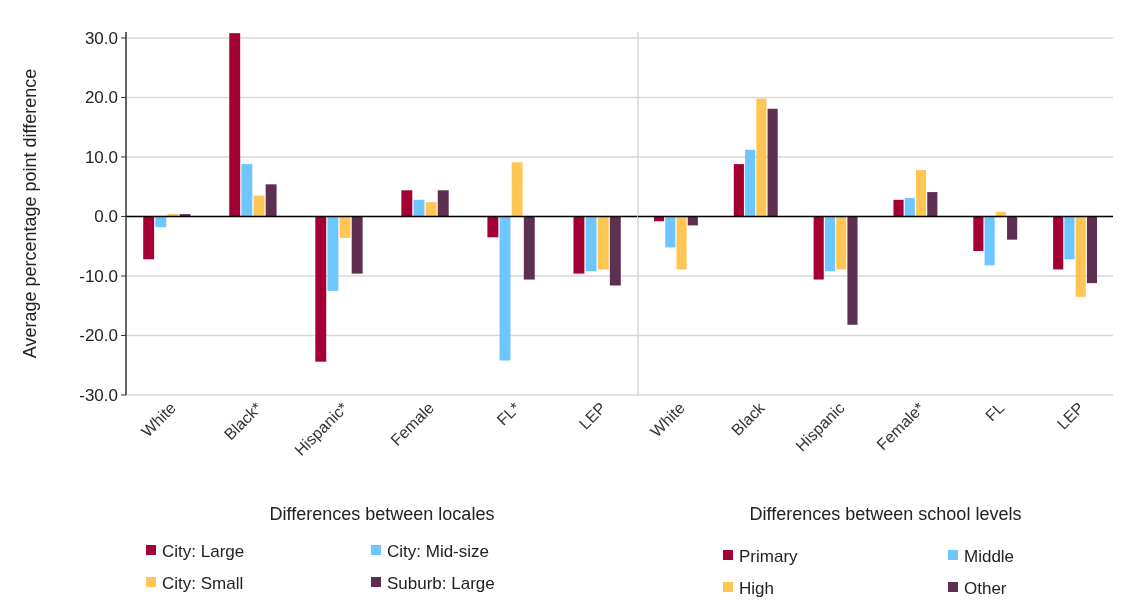 The image size is (1121, 601). Describe the element at coordinates (438, 551) in the screenshot. I see `legend-label: City: Mid-size` at that location.